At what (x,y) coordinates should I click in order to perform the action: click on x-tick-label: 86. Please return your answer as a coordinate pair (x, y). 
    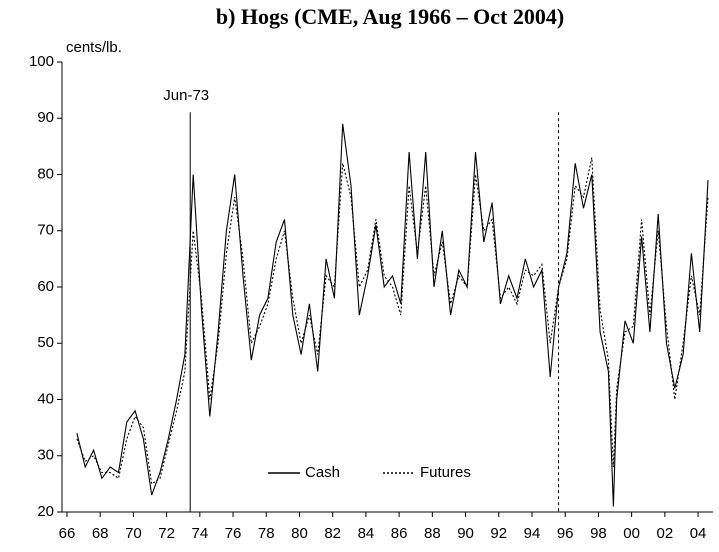
    Looking at the image, I should click on (399, 533).